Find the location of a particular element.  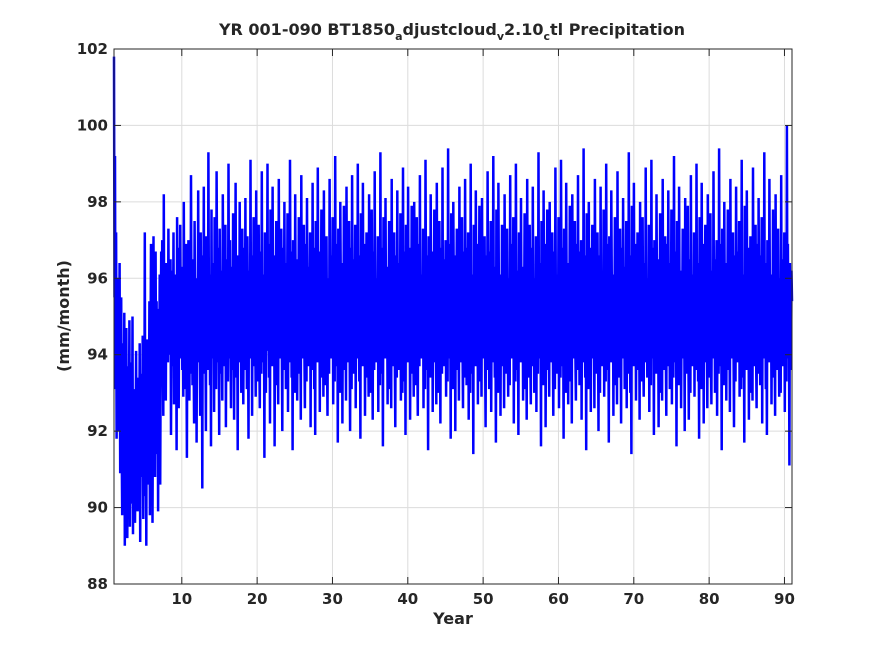

x-tick-label: 40 is located at coordinates (407, 599).